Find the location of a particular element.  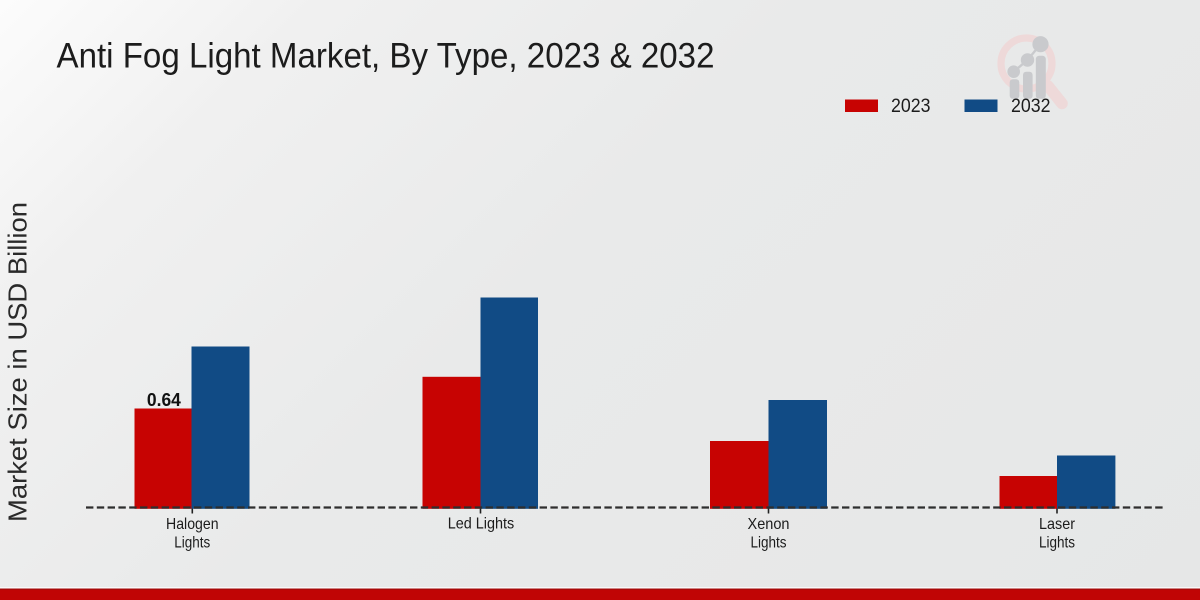

svg-text: Halogen is located at coordinates (192, 524).